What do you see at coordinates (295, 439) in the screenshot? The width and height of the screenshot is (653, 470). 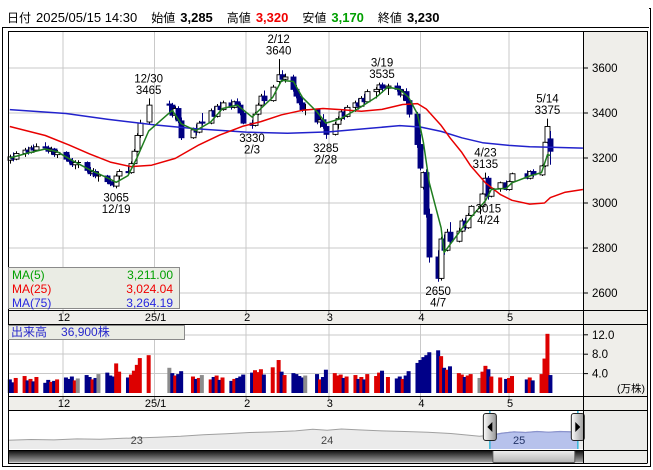 I see `navigator-area` at bounding box center [295, 439].